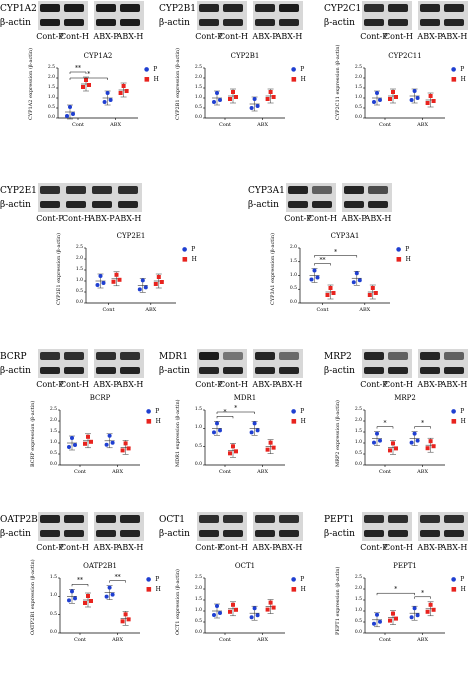 The width and height of the screenshot is (474, 673). I want to click on actin-label-bcrp: β-actin, so click(15, 371).